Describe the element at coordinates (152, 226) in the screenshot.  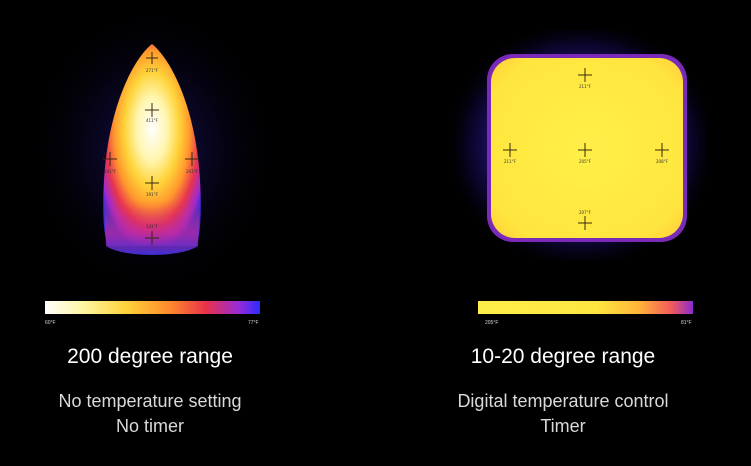
I see `reading-6: 141°F` at that location.